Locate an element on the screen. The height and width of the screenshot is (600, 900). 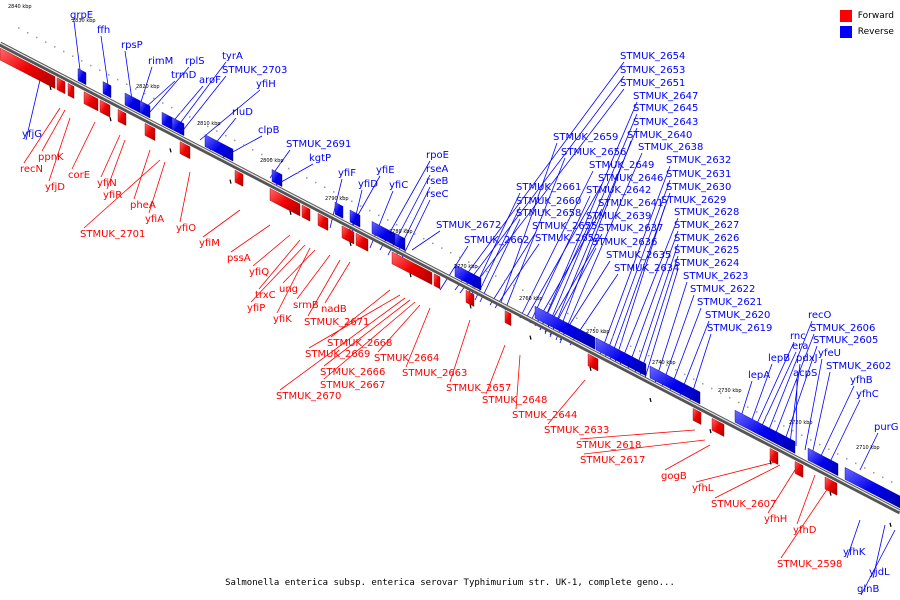
gene-label-stmuk-2658: STMUK_2658 is located at coordinates (548, 213).